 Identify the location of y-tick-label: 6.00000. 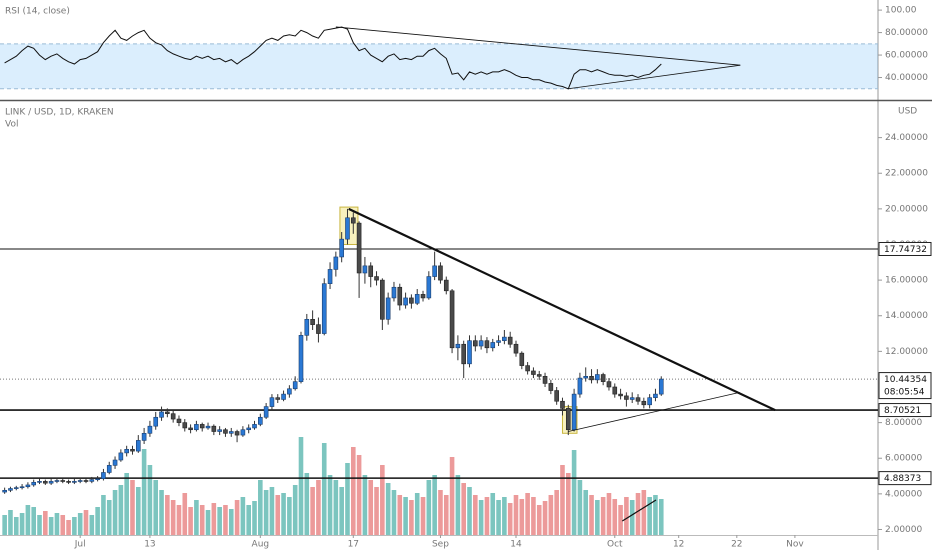
(903, 459).